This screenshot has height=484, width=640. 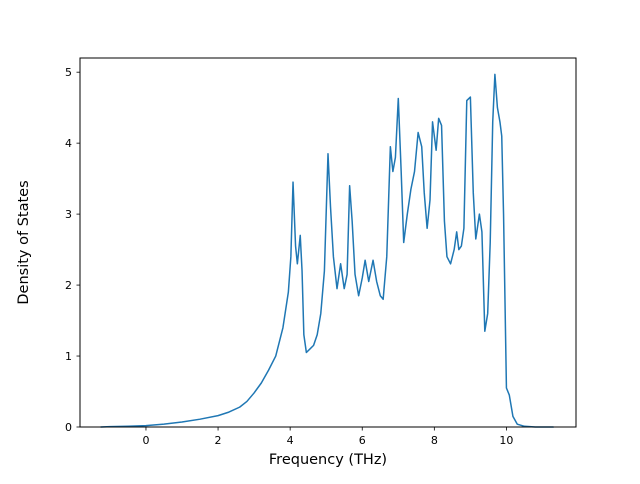 What do you see at coordinates (506, 440) in the screenshot?
I see `x-tick-label: 10` at bounding box center [506, 440].